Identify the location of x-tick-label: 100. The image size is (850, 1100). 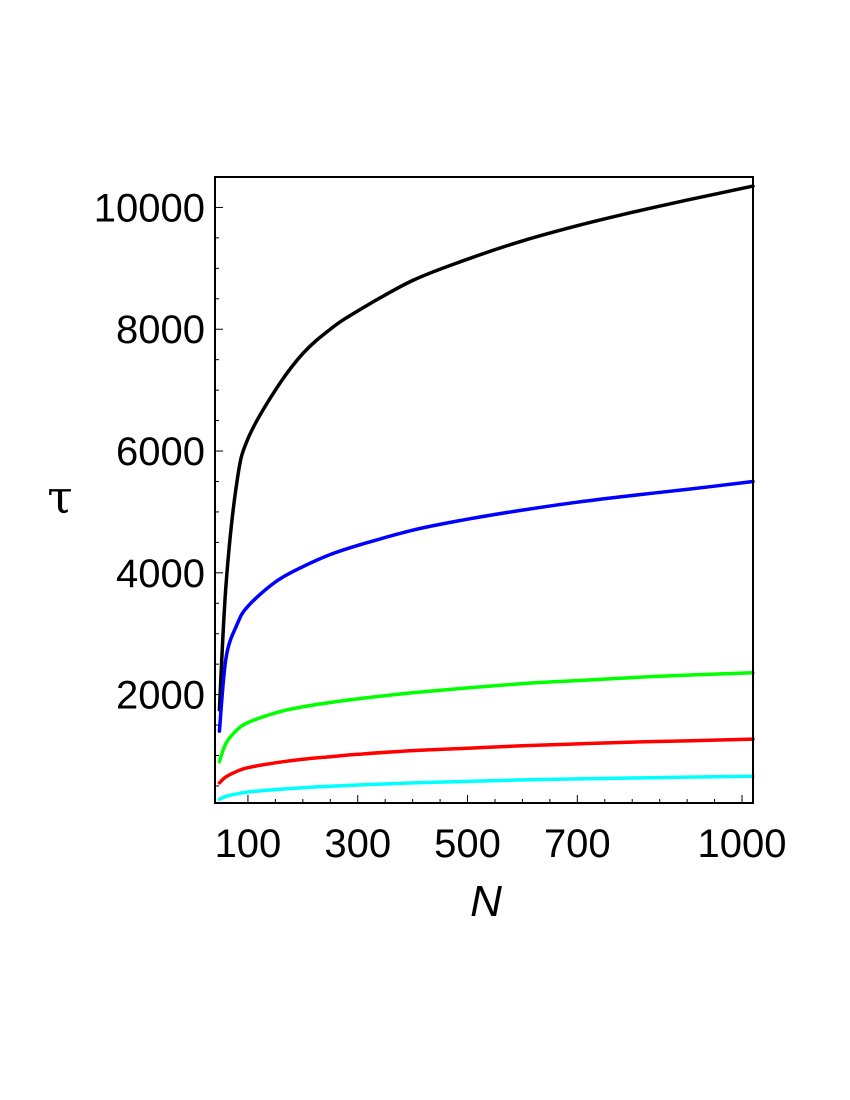
(248, 844).